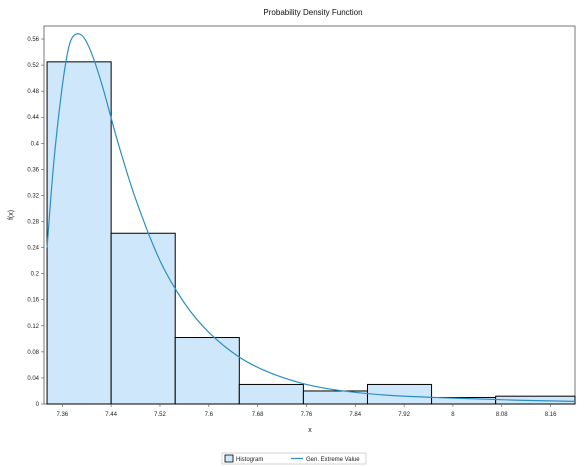 The height and width of the screenshot is (467, 586). What do you see at coordinates (111, 415) in the screenshot?
I see `x-tick-label: 7.44` at bounding box center [111, 415].